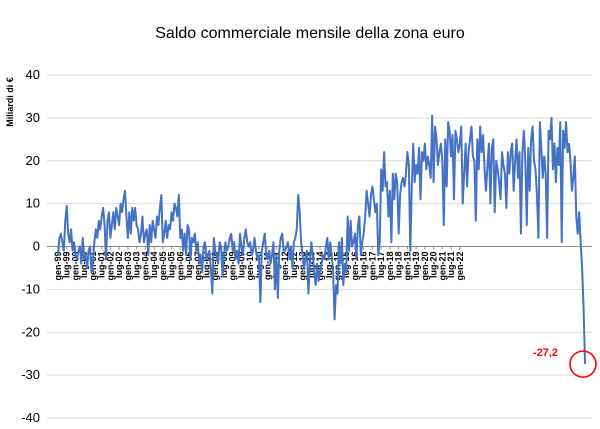  What do you see at coordinates (180, 266) in the screenshot?
I see `x-tick-label: gen-06` at bounding box center [180, 266].